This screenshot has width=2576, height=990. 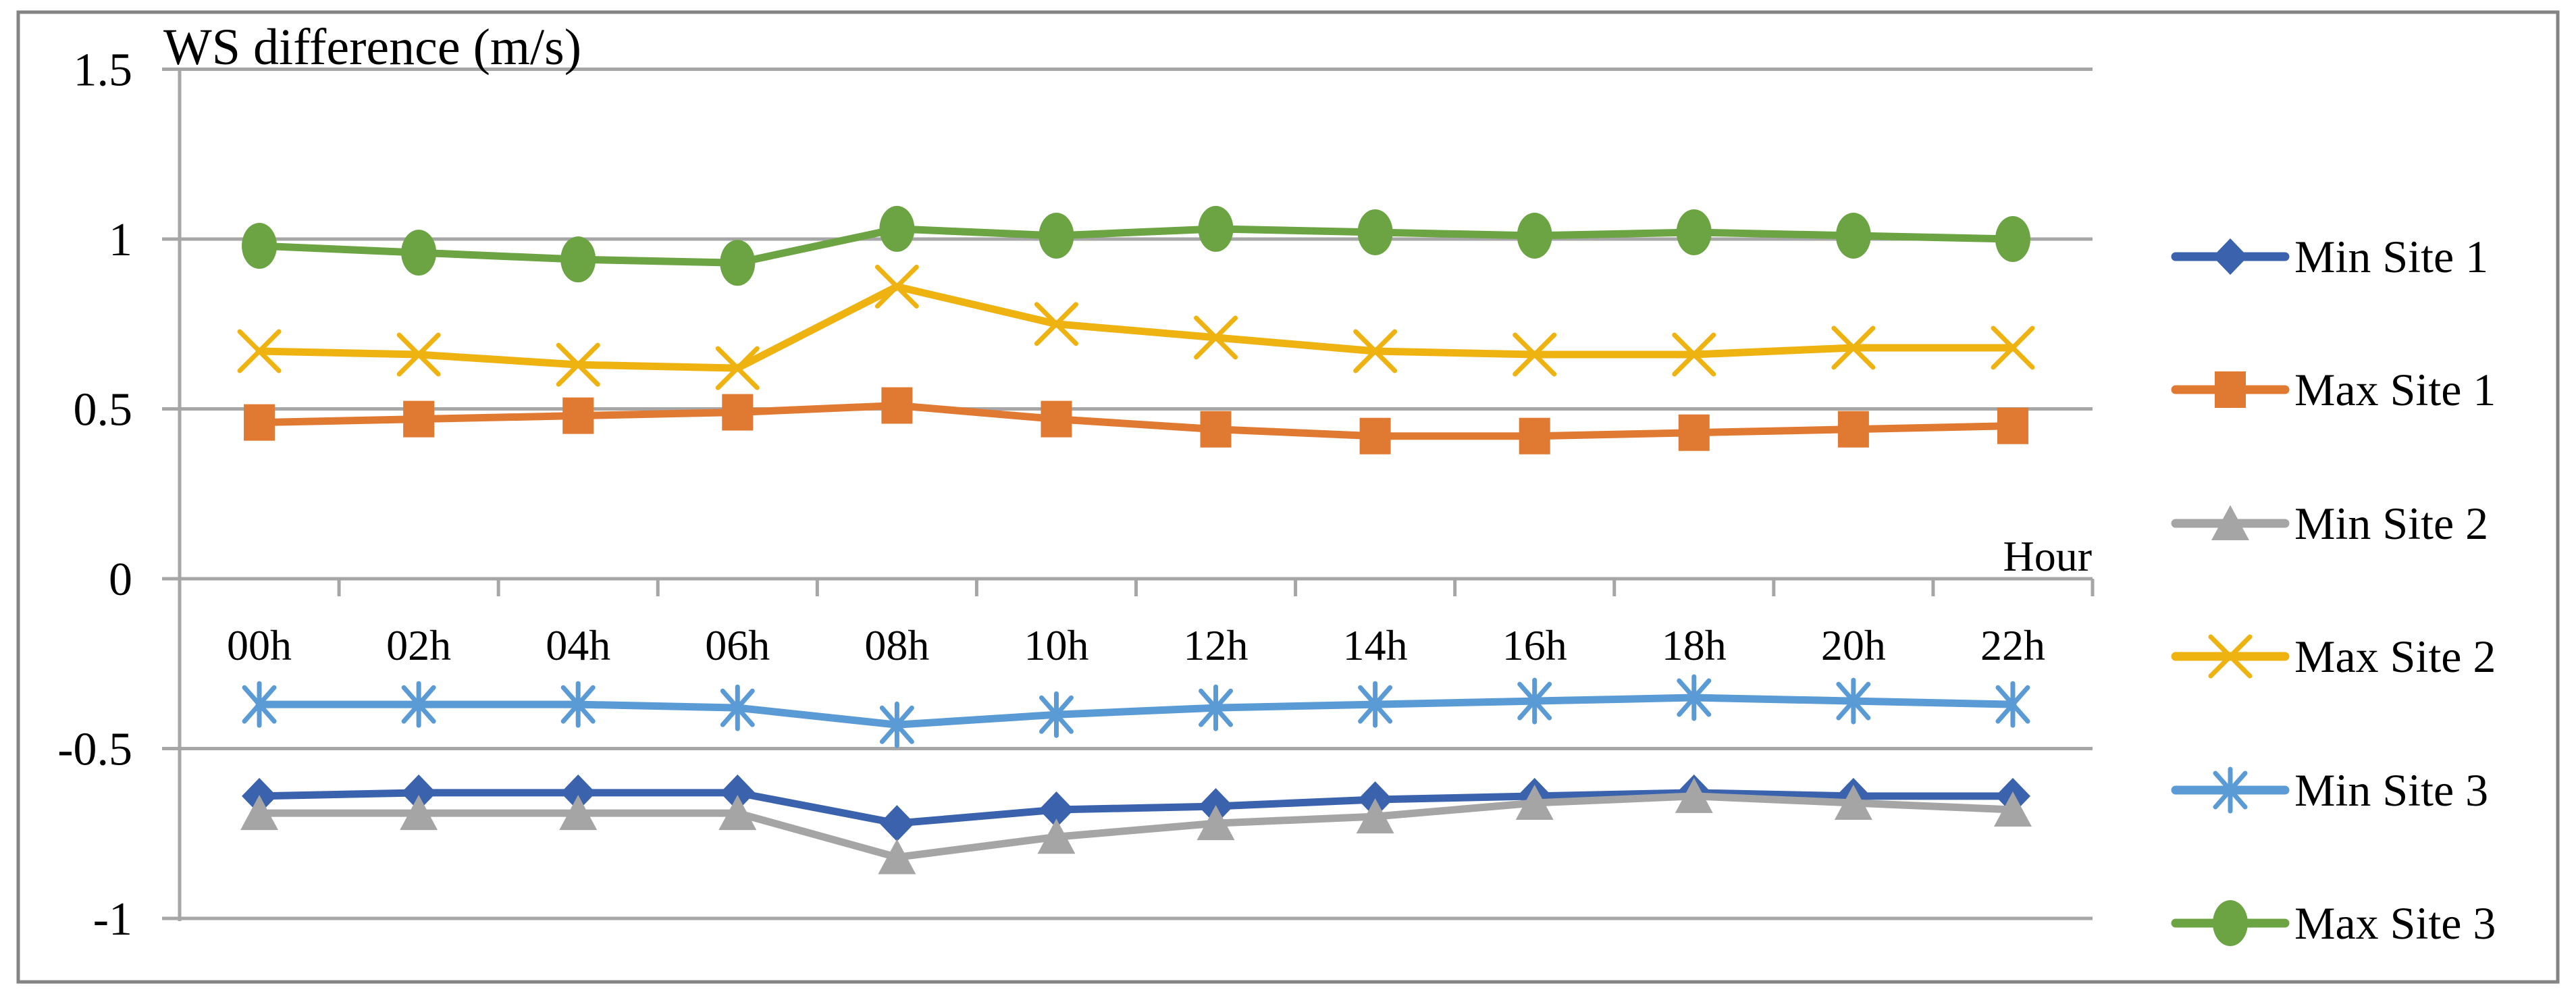 What do you see at coordinates (259, 813) in the screenshot?
I see `series-point-min-site-2-00h` at bounding box center [259, 813].